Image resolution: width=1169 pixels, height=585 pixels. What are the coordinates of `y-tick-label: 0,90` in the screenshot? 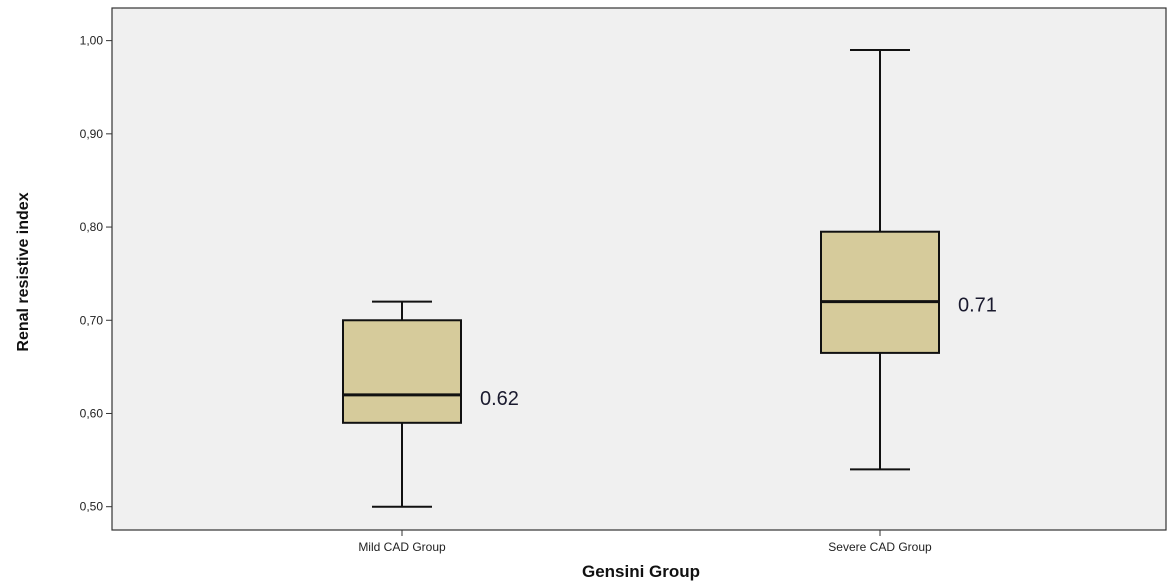 It's located at (92, 134).